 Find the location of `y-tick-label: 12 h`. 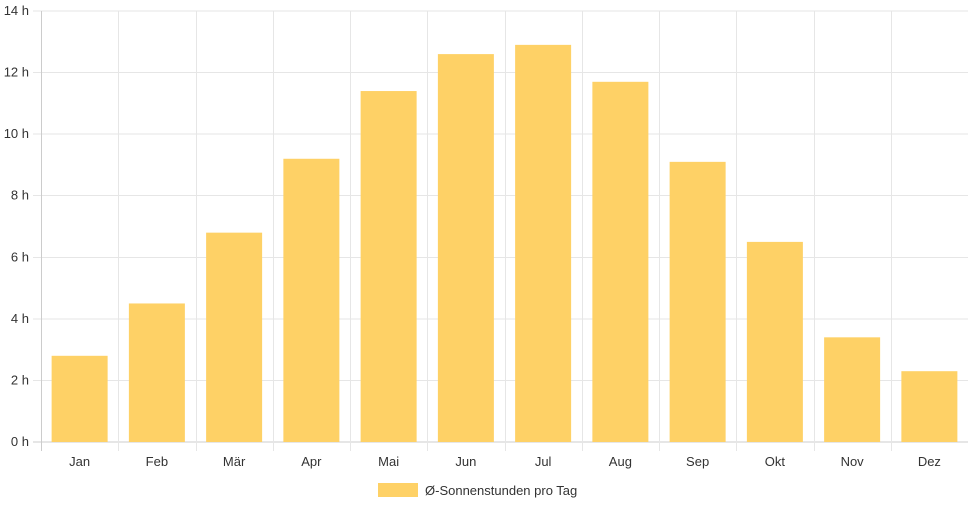

y-tick-label: 12 h is located at coordinates (16, 72).